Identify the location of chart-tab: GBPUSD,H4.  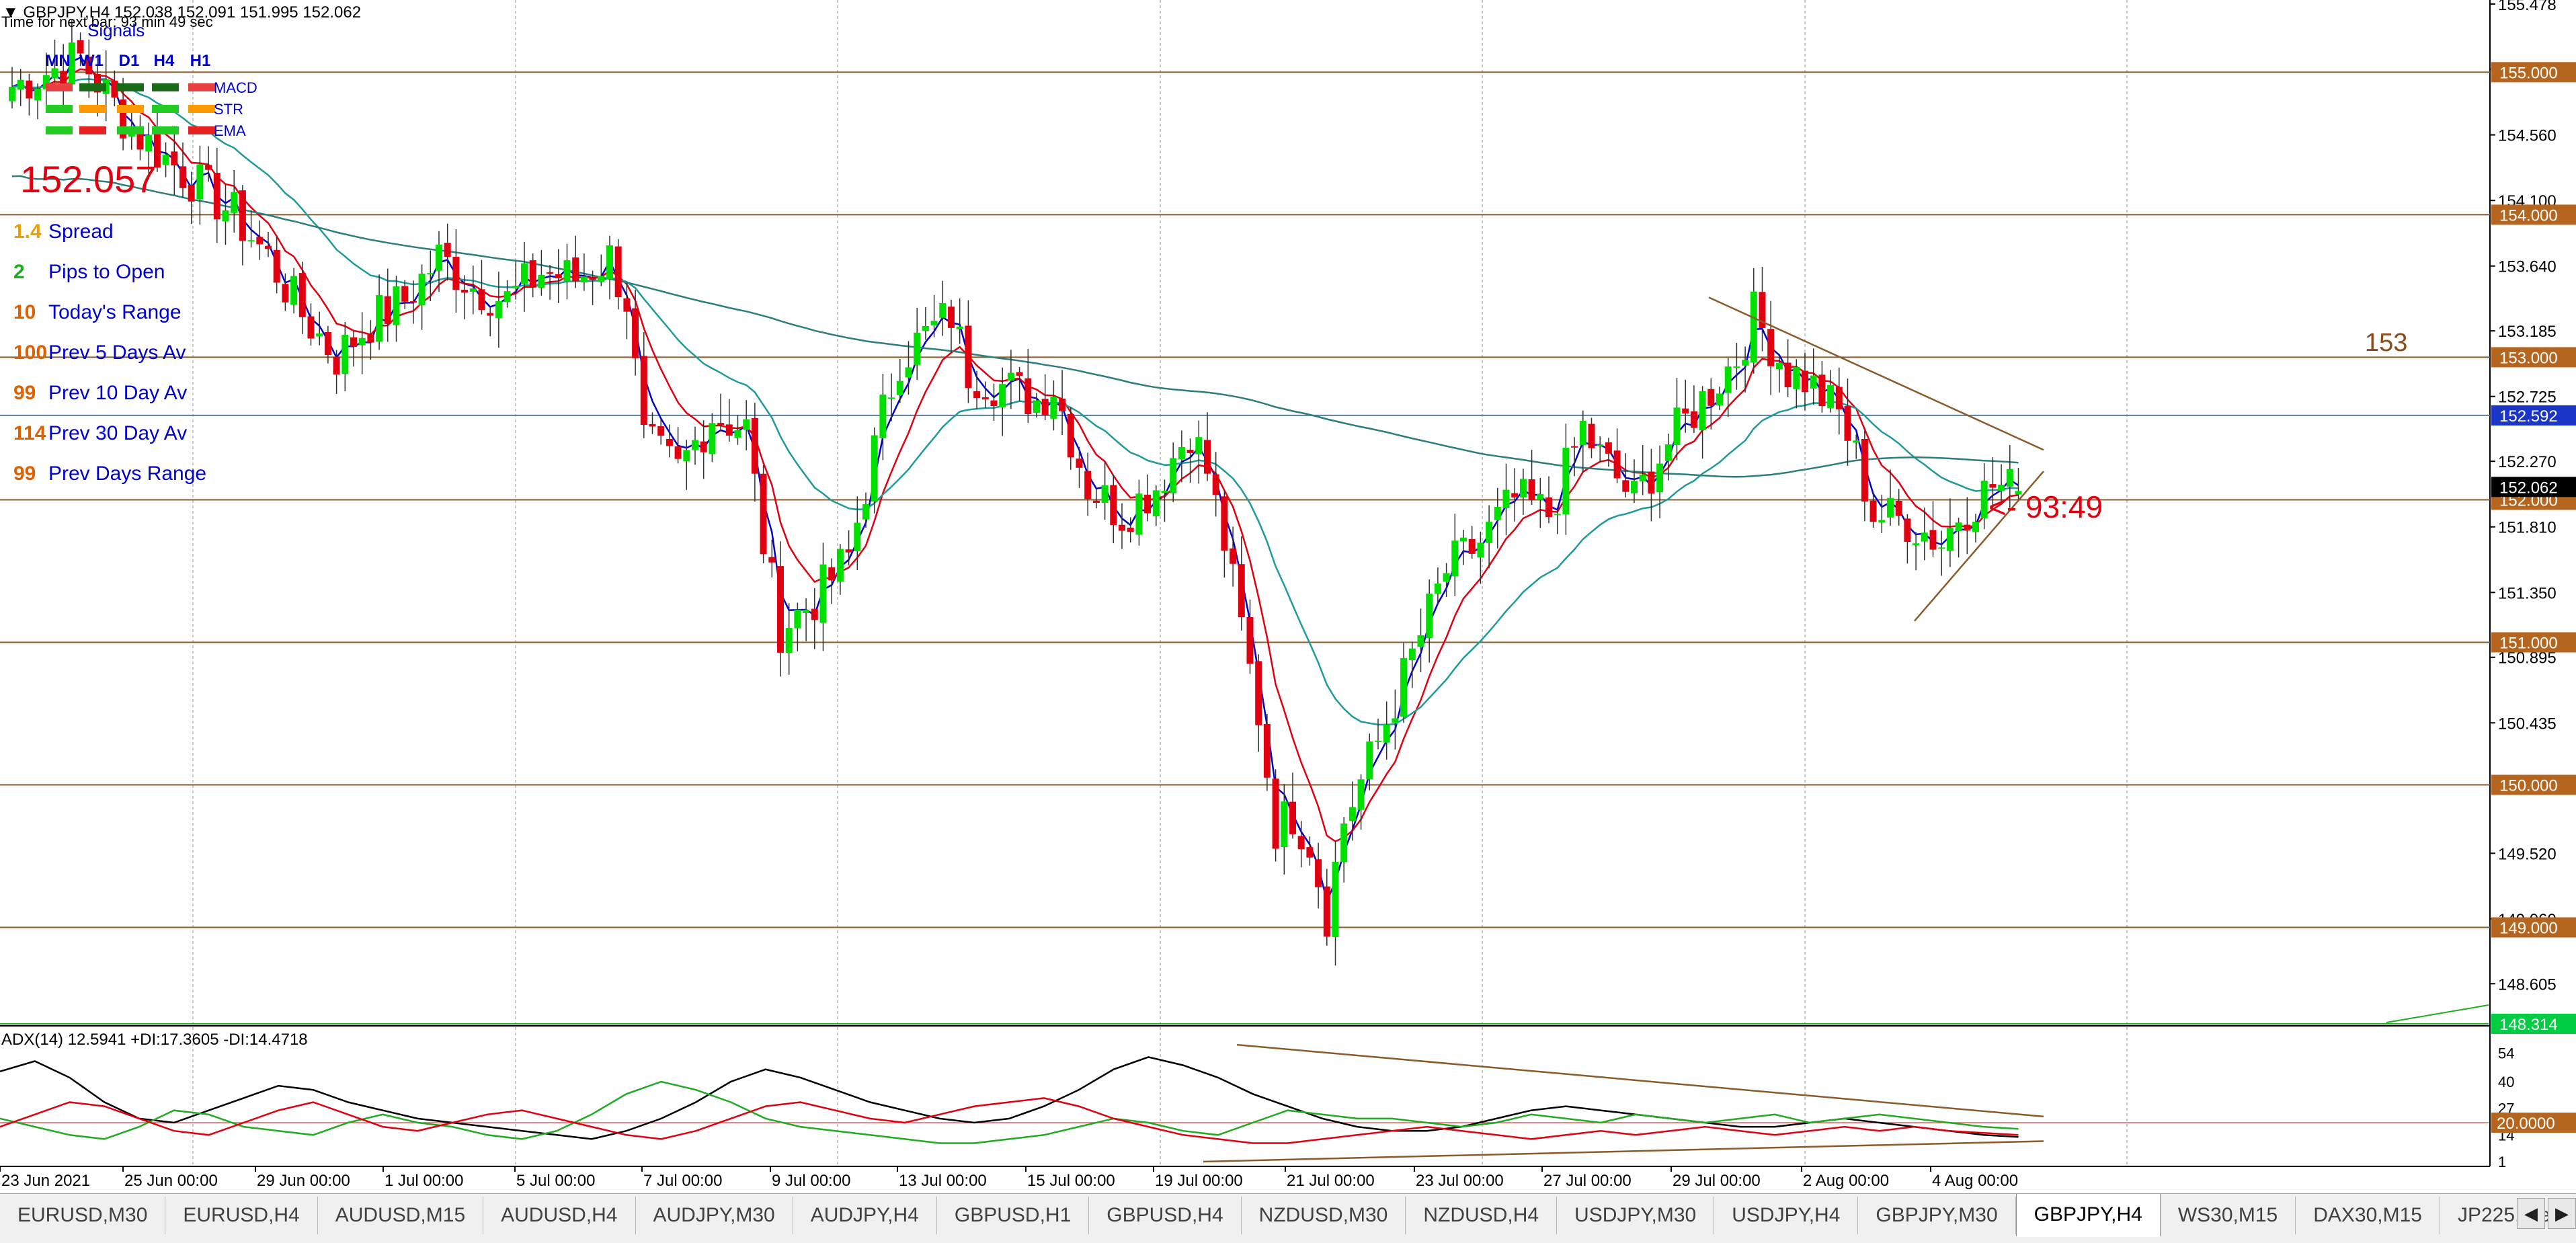
(1165, 1215).